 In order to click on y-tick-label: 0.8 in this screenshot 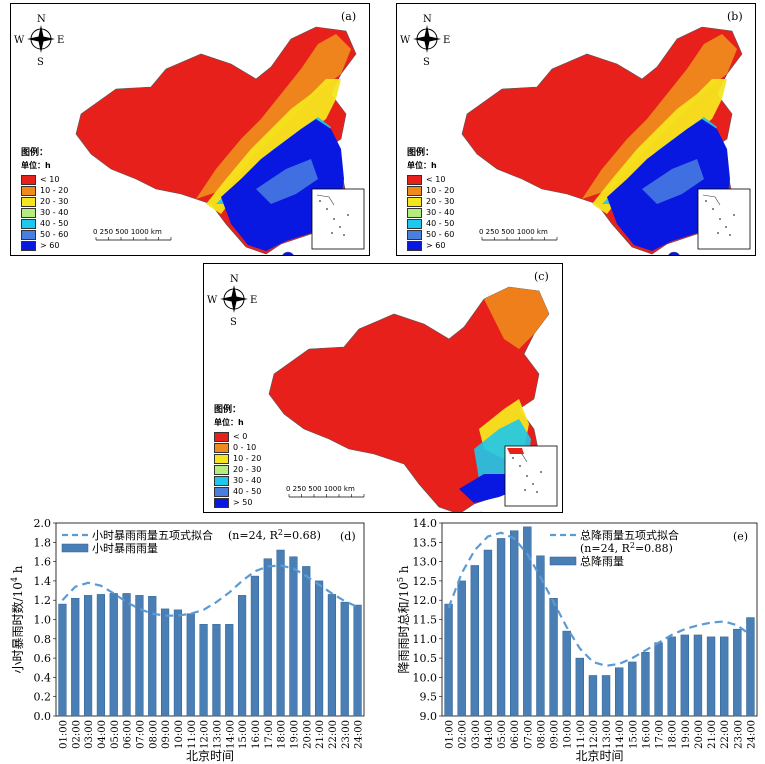, I will do `click(43, 639)`.